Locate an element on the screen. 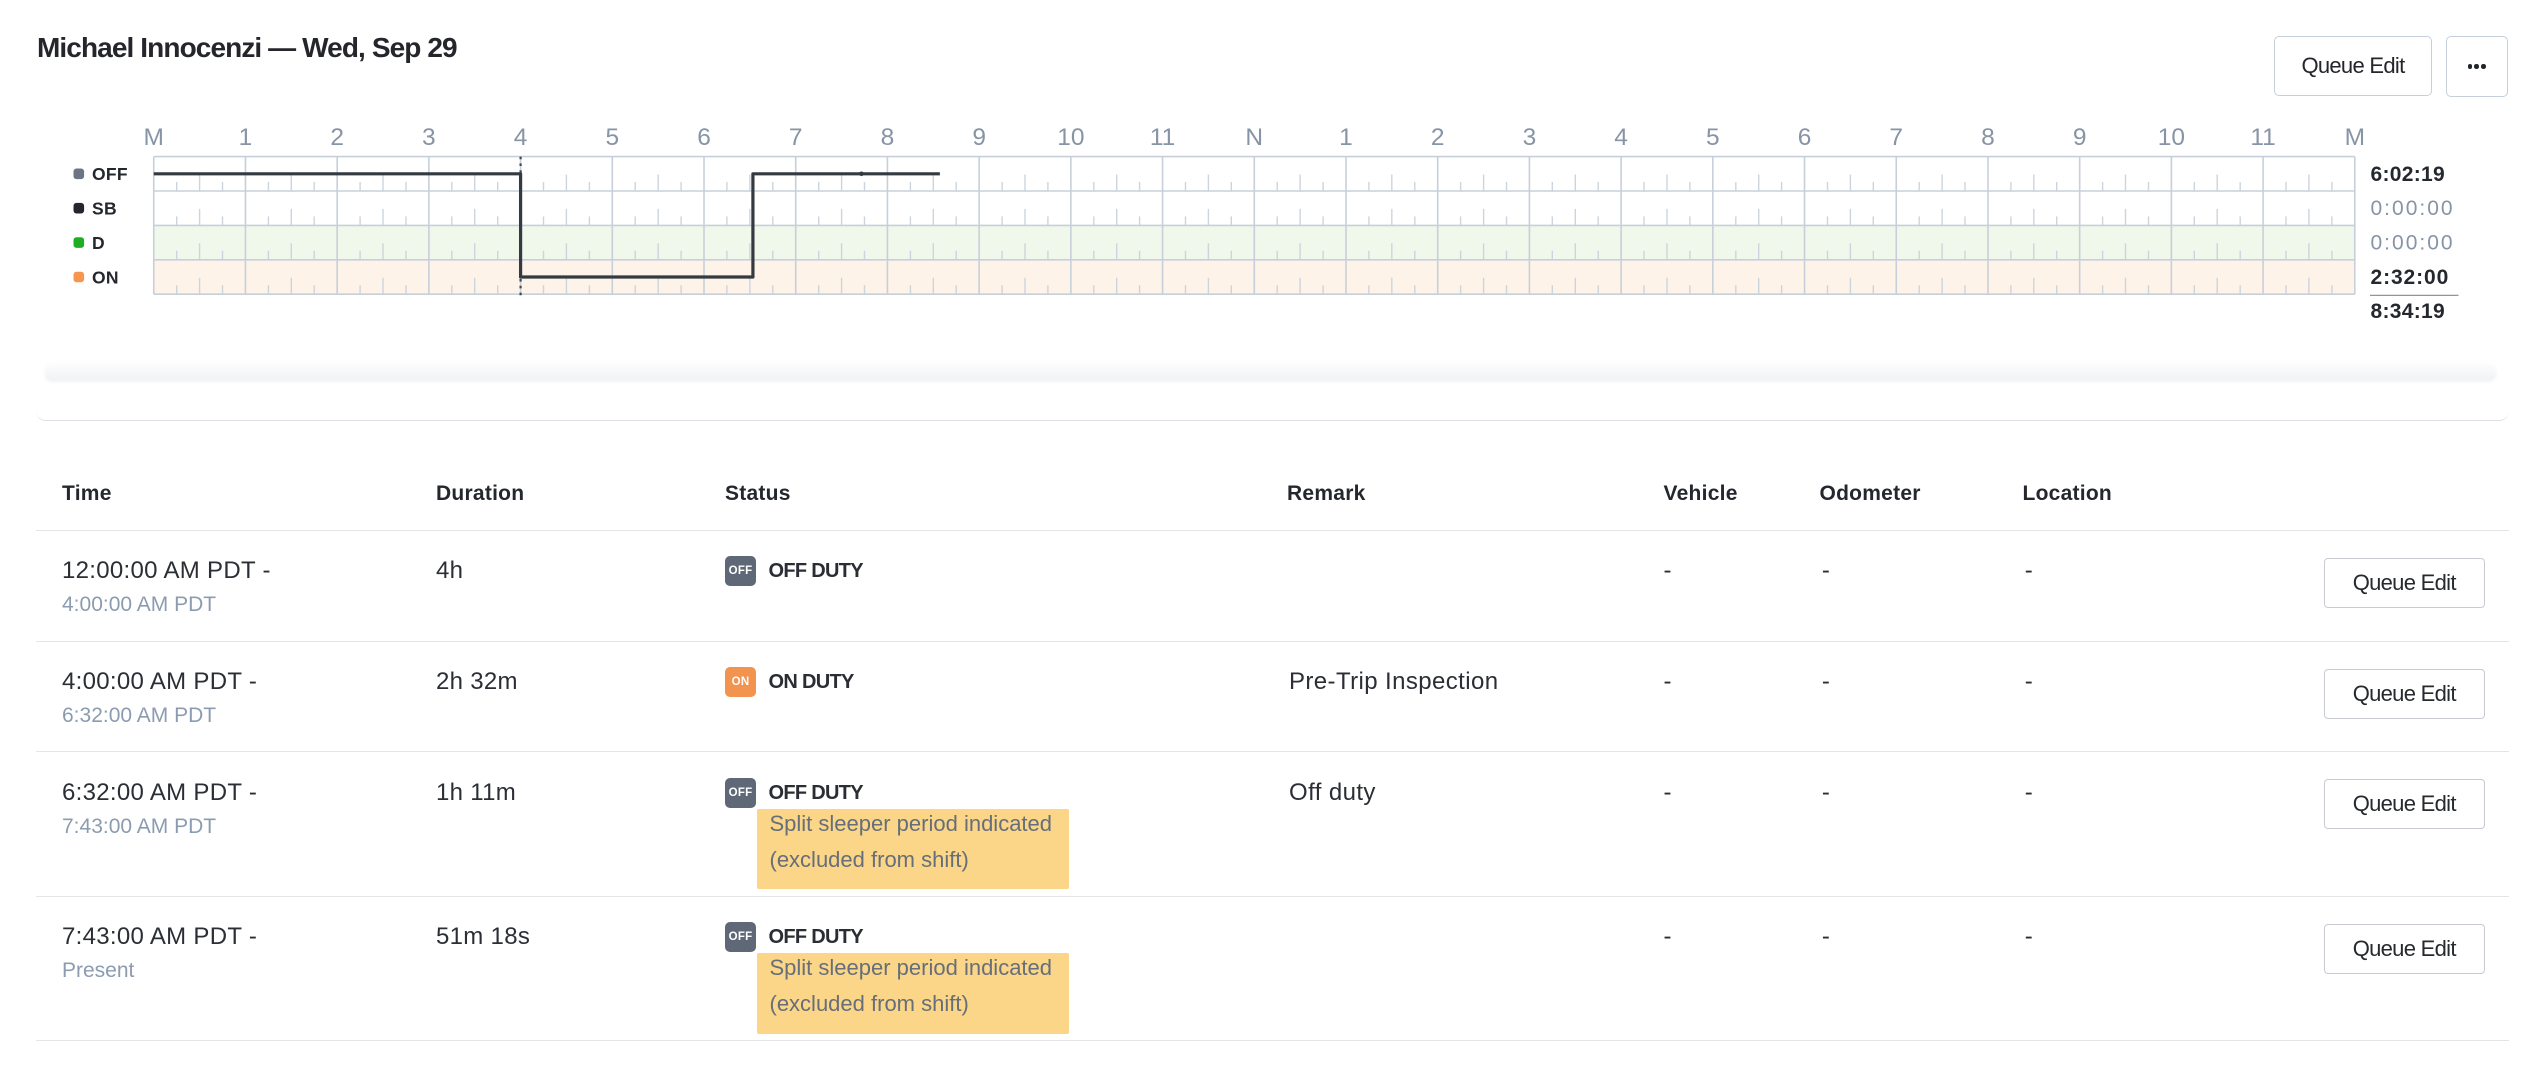 The height and width of the screenshot is (1065, 2534). svg-text: SB is located at coordinates (104, 209).